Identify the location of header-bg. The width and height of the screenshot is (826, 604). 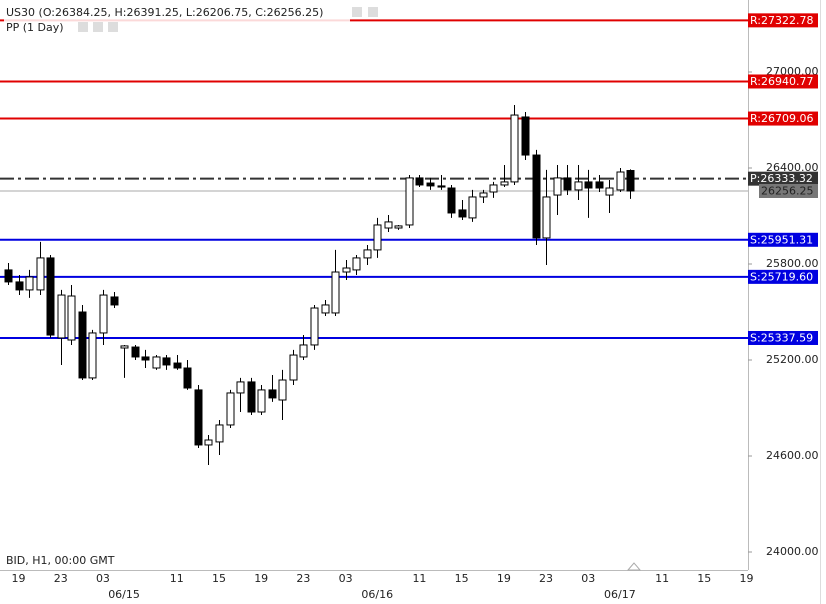
(177, 19).